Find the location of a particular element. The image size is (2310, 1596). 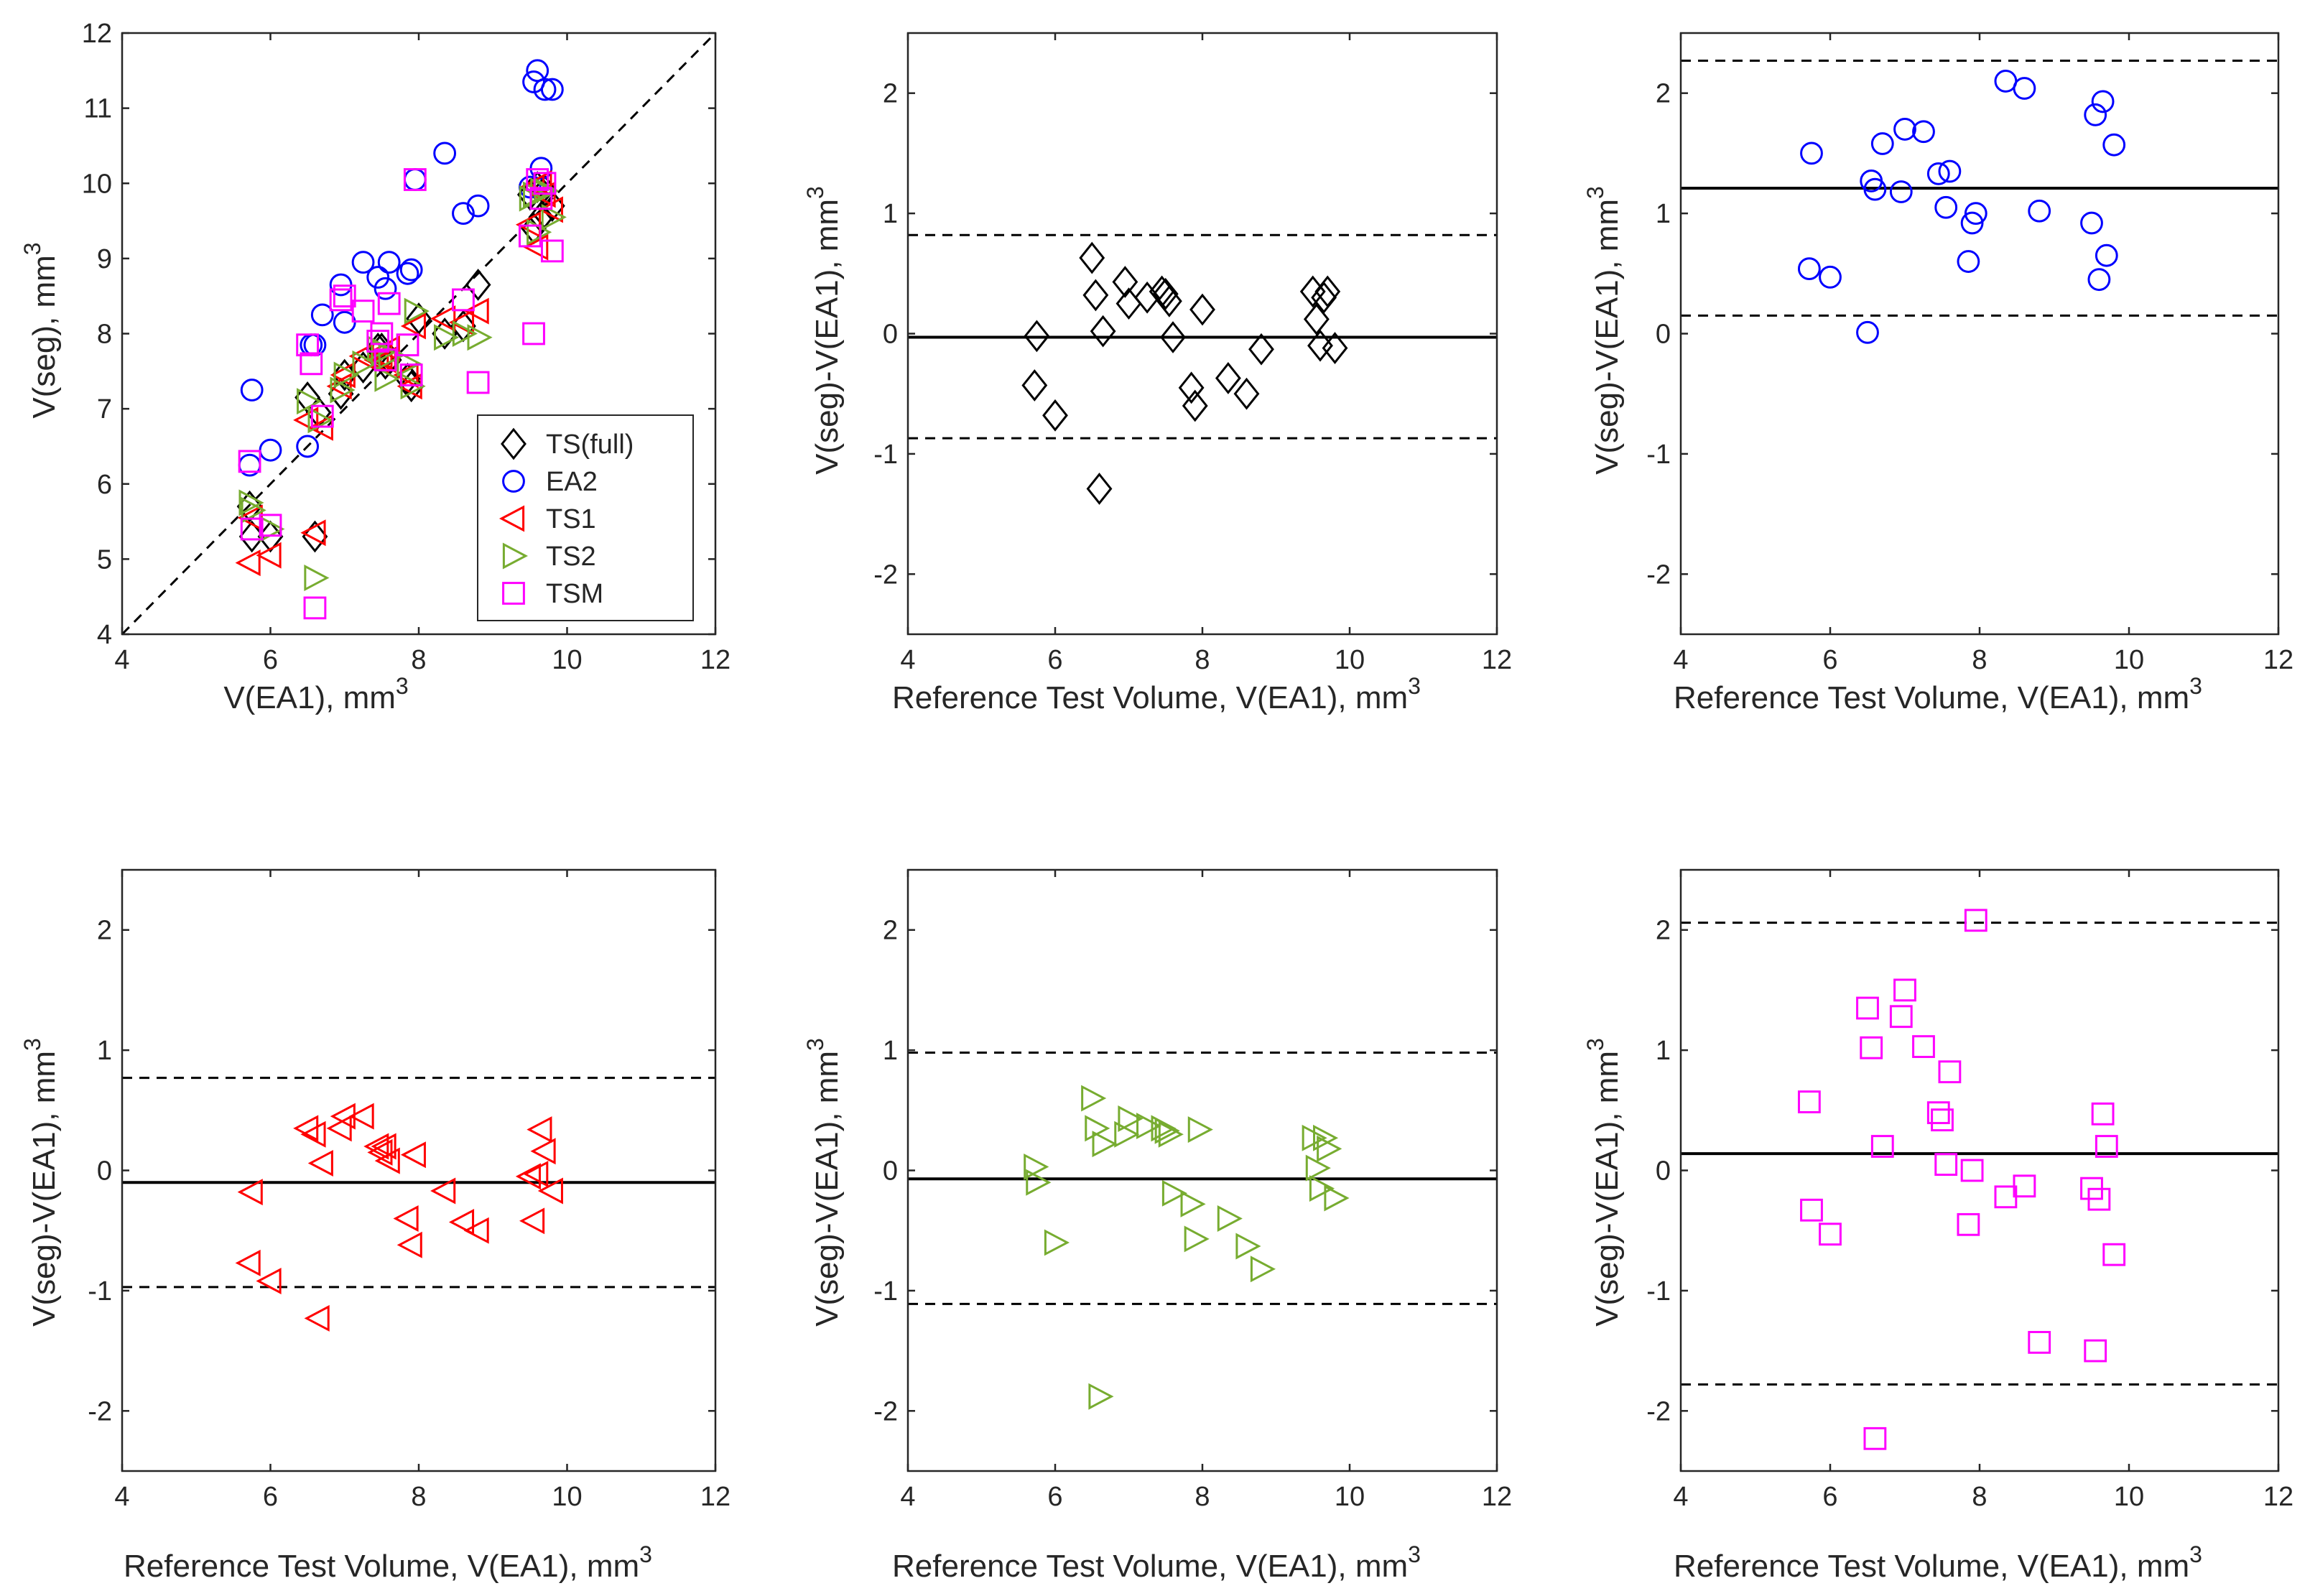

y-axis-label: V(seg), mm3 is located at coordinates (40, 330).